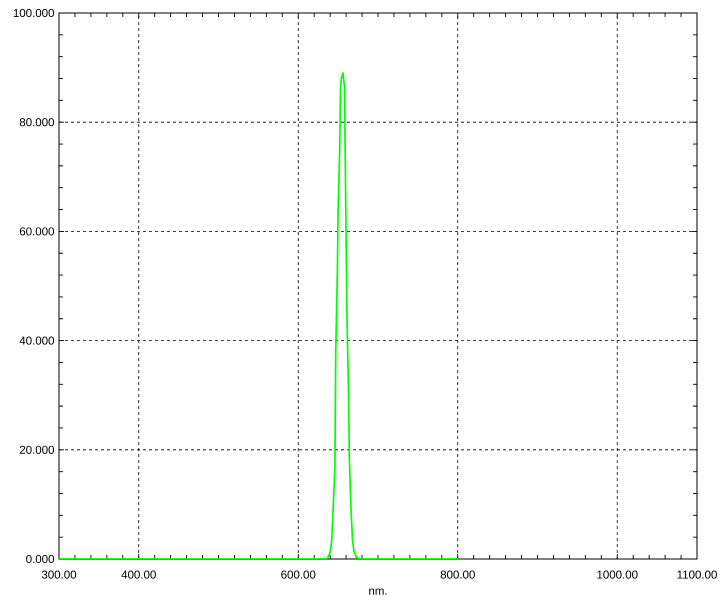 Image resolution: width=725 pixels, height=601 pixels. I want to click on x-tick-label: 600.00, so click(298, 574).